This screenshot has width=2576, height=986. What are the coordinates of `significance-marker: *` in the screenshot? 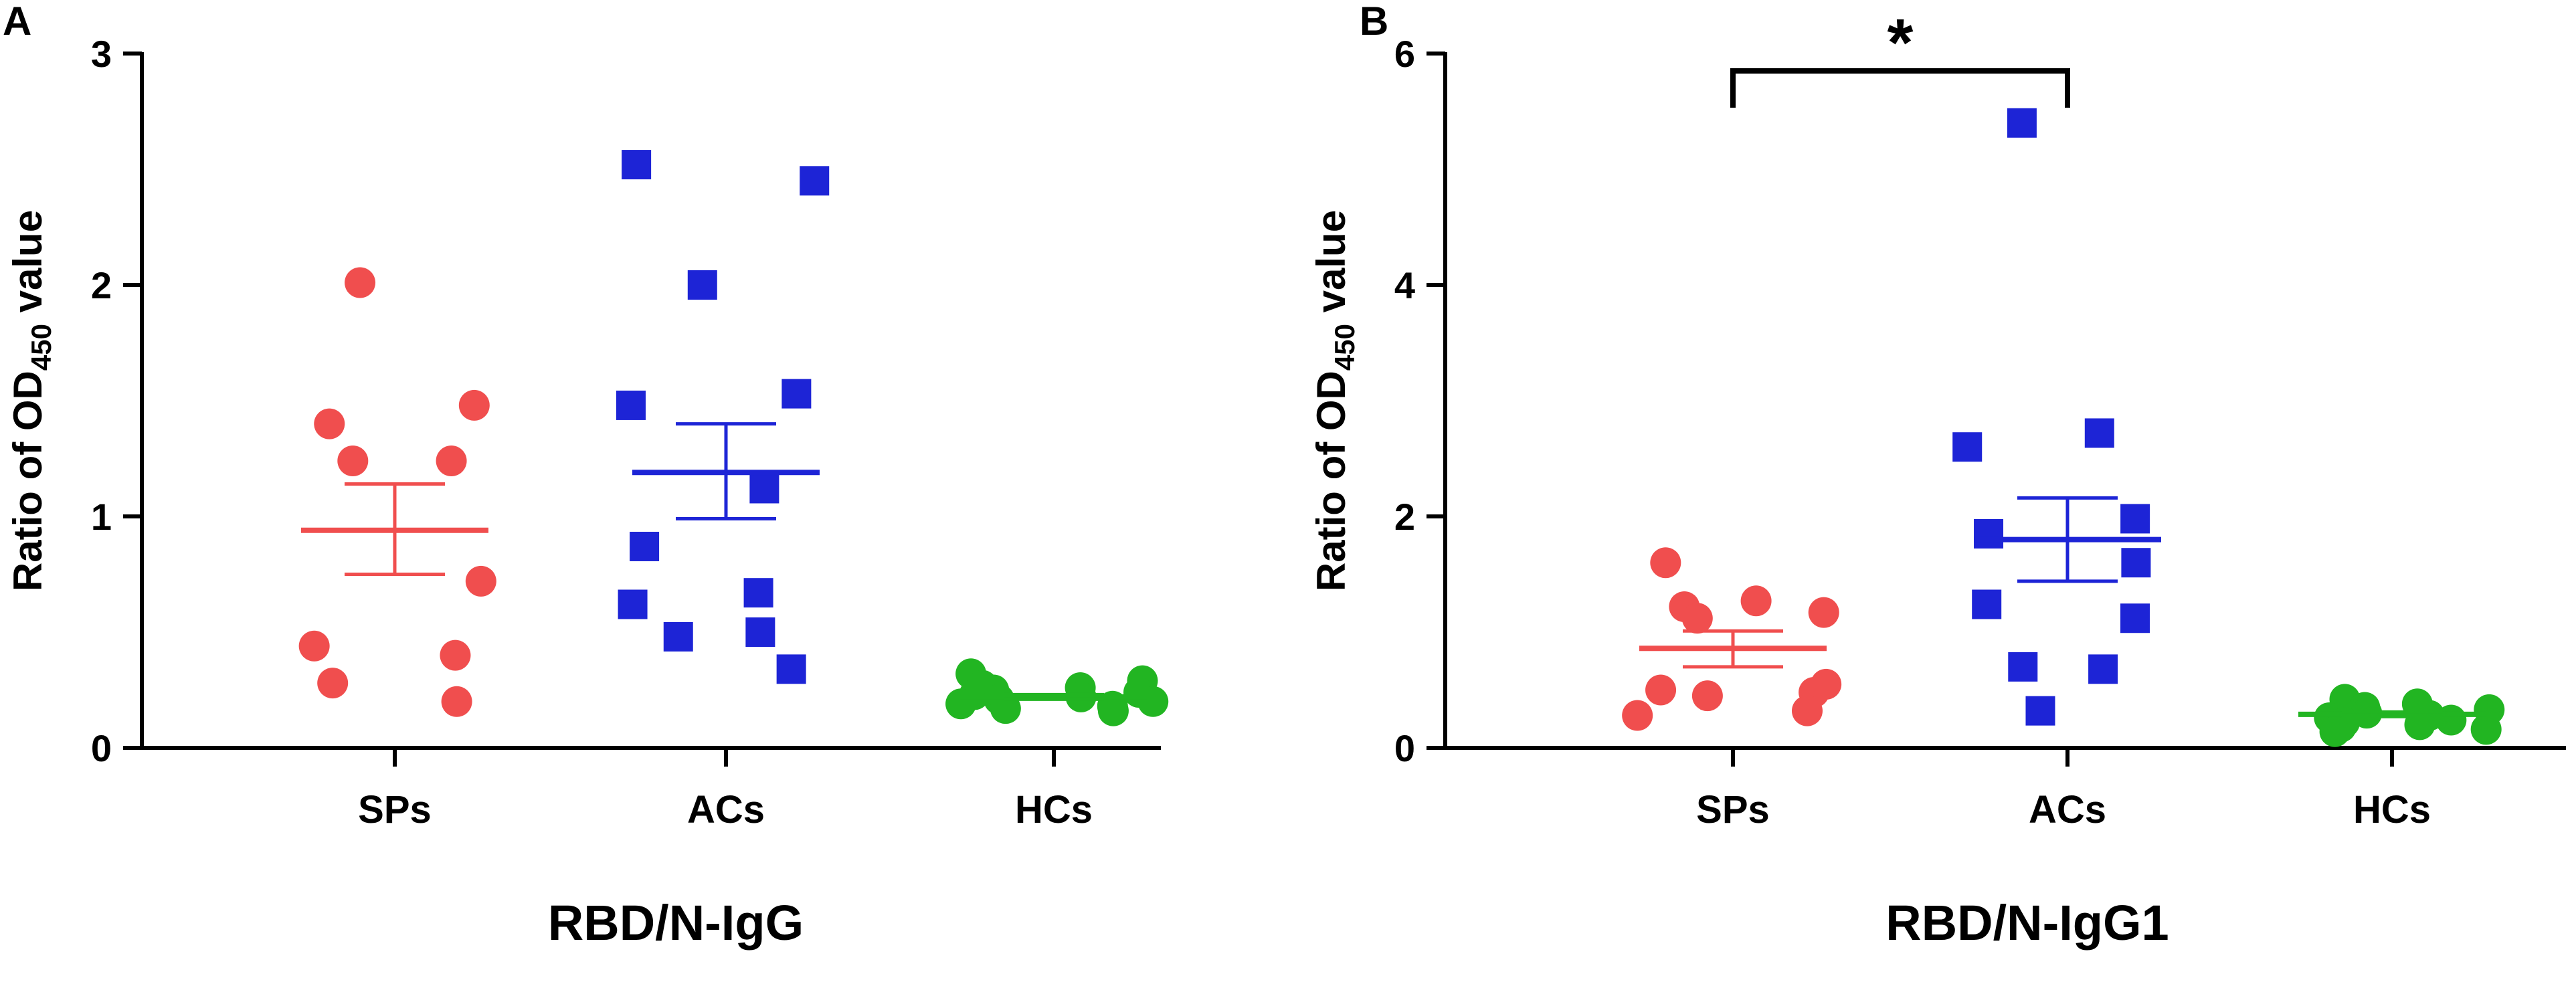 It's located at (1901, 42).